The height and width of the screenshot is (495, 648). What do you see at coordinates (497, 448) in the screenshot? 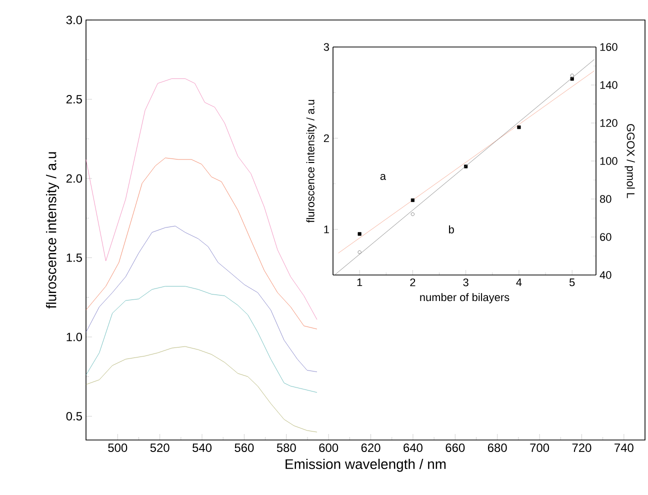
I see `x-tick-label: 680` at bounding box center [497, 448].